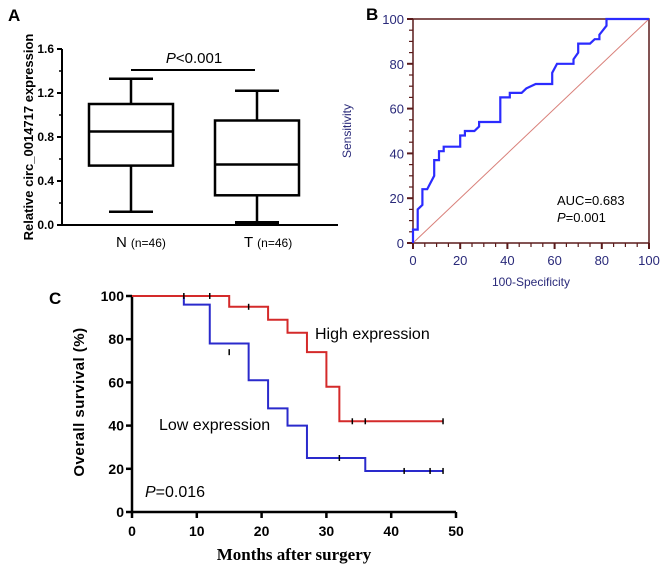  I want to click on panel-a-y-axis-label: Relative circ_0014717 expression, so click(28, 137).